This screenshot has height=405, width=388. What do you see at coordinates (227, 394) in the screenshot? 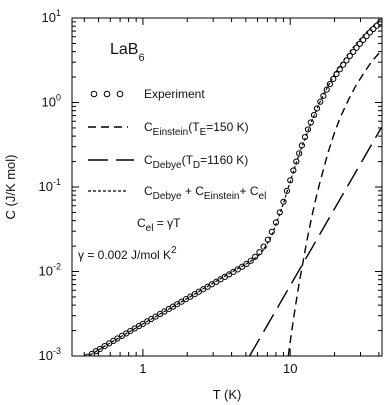
I see `x-axis-label: T (K)` at bounding box center [227, 394].